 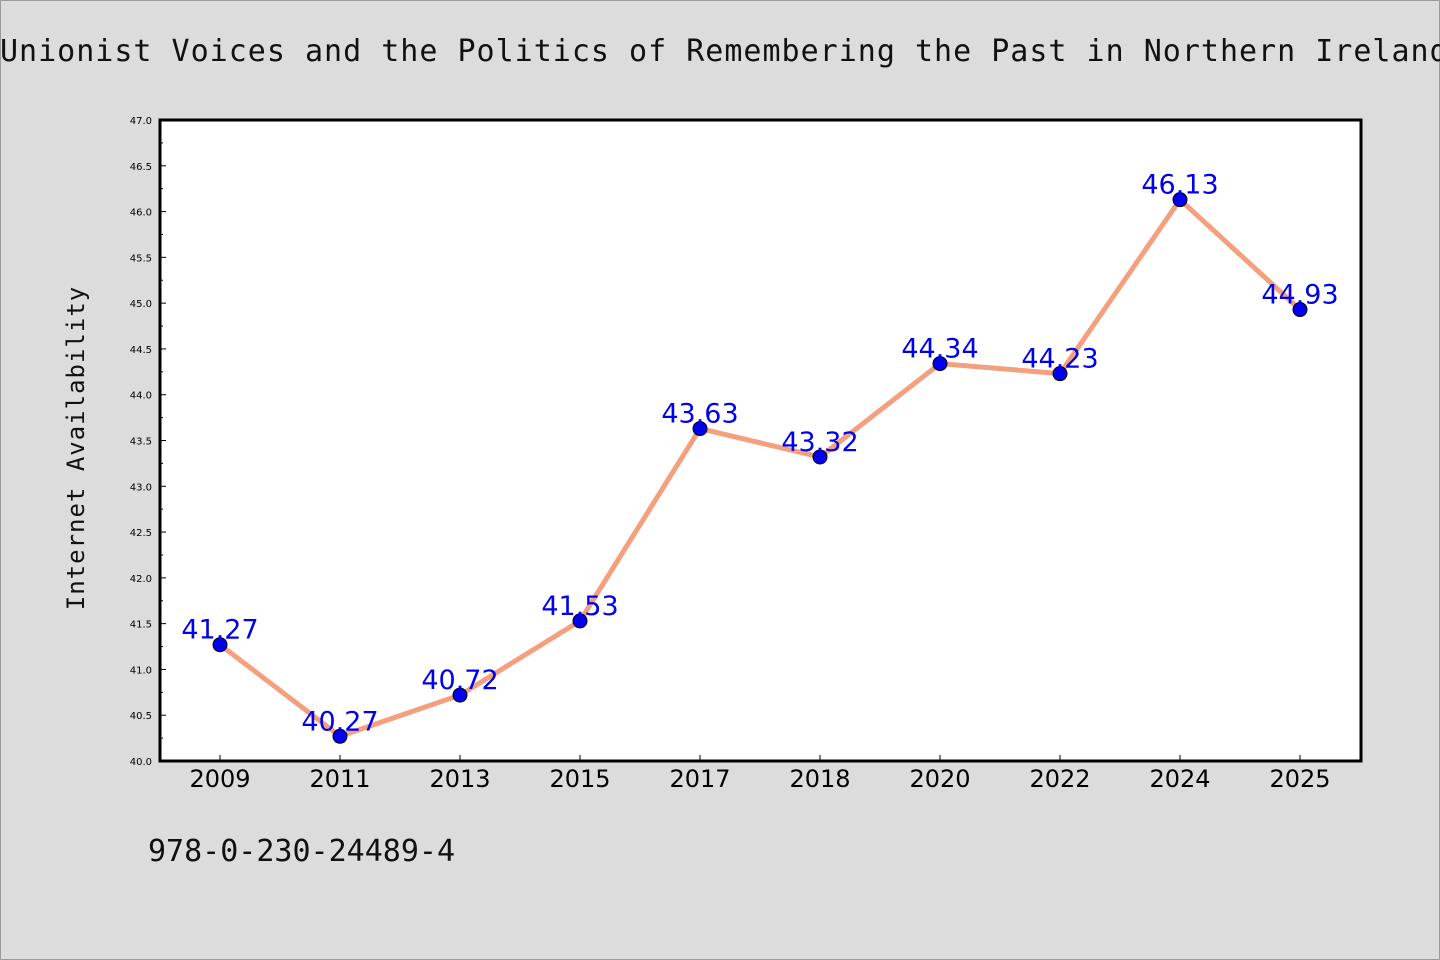 What do you see at coordinates (1179, 779) in the screenshot?
I see `x-tick-label: 2024` at bounding box center [1179, 779].